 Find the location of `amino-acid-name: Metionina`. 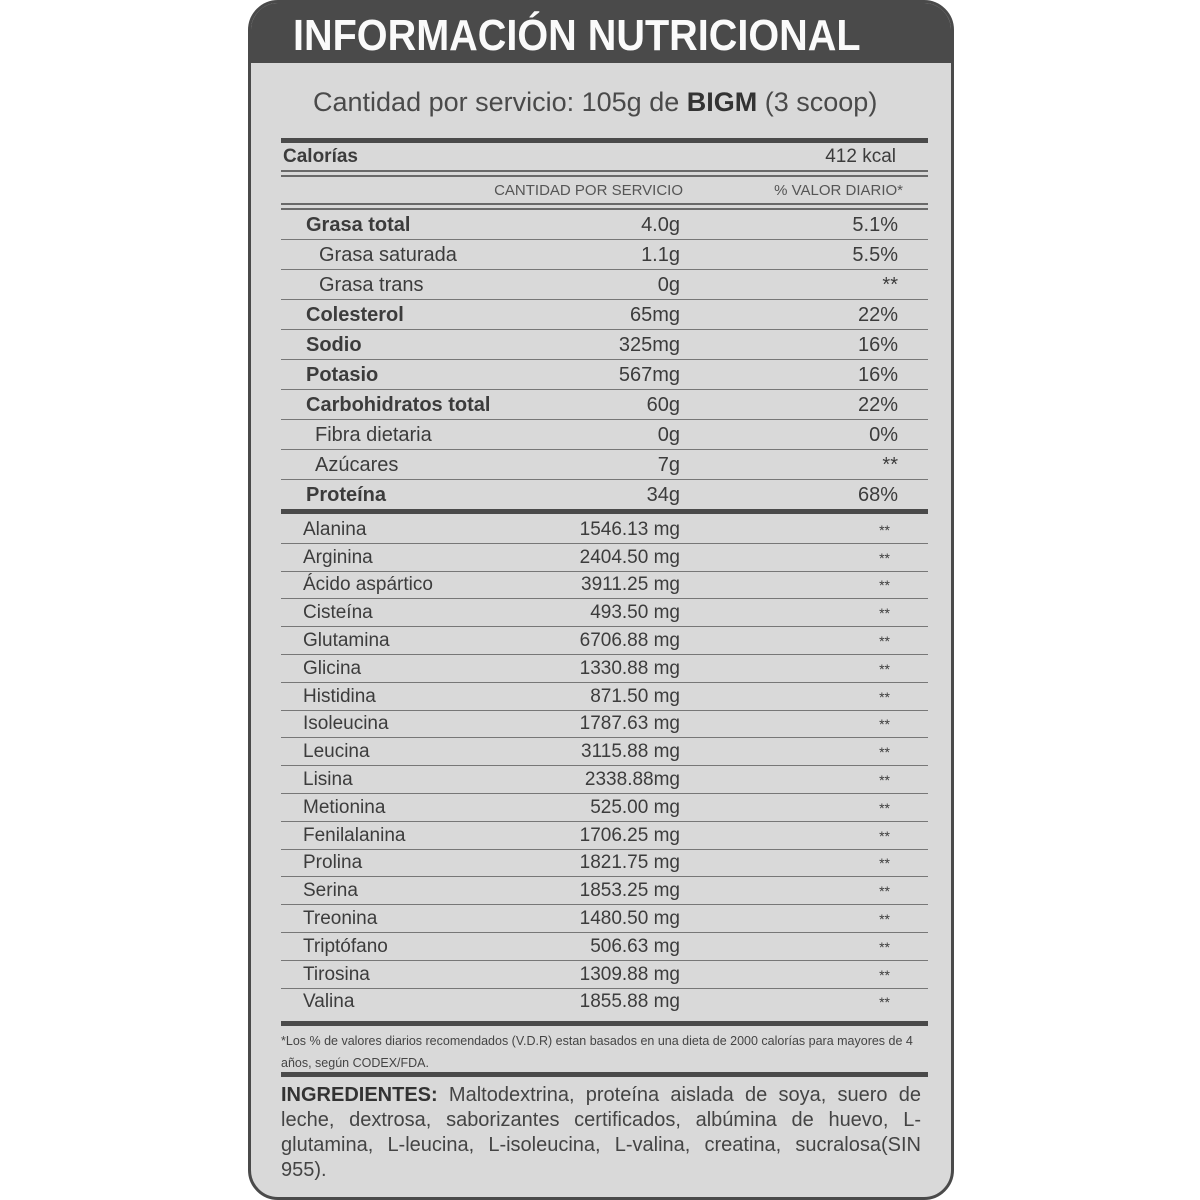

amino-acid-name: Metionina is located at coordinates (344, 807).